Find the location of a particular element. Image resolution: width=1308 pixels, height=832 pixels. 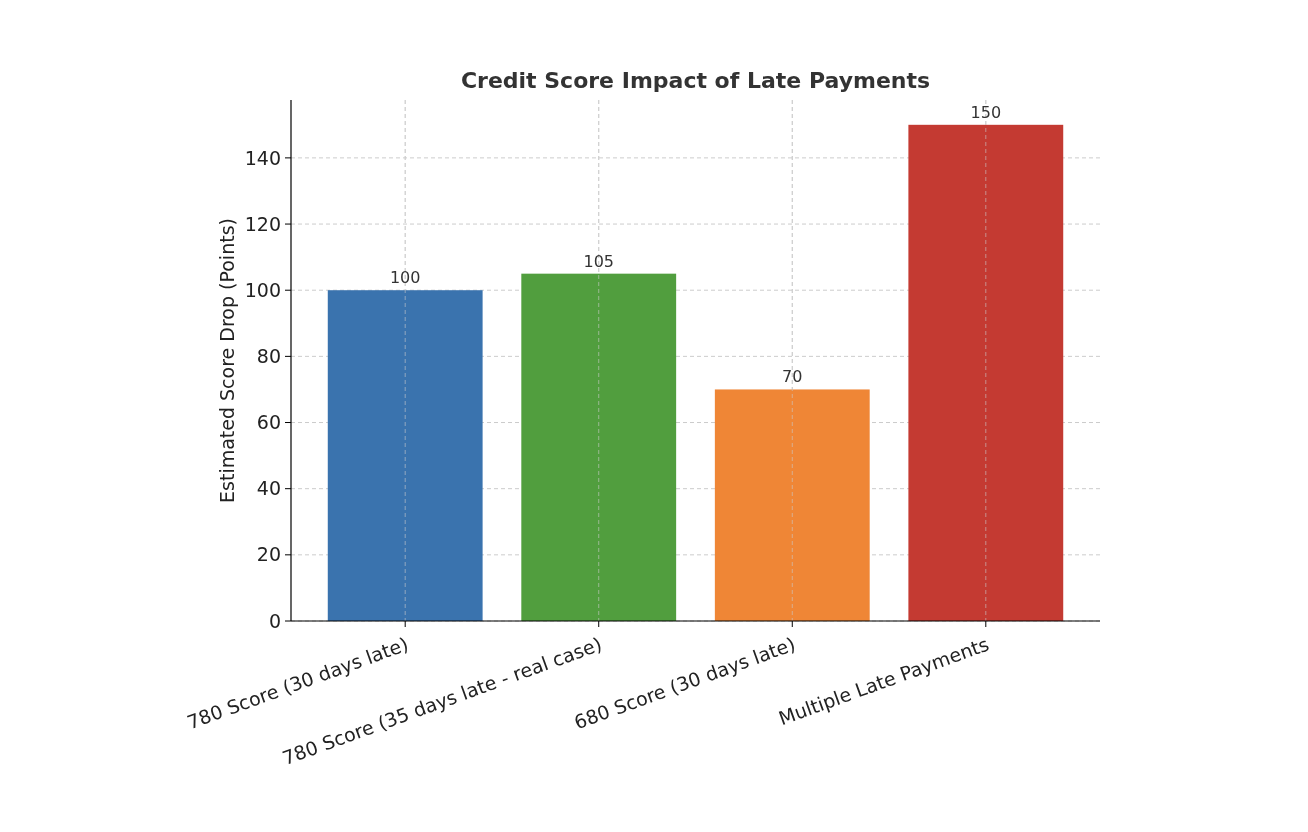

y-tick-label: 140 is located at coordinates (262, 157).